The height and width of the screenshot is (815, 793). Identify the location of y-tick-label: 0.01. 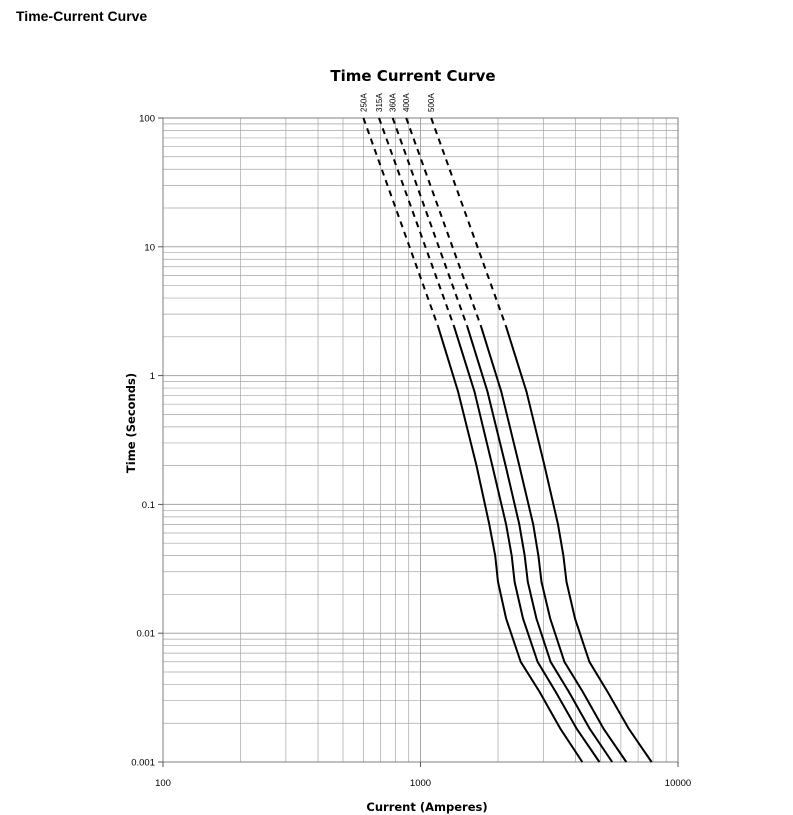
(146, 634).